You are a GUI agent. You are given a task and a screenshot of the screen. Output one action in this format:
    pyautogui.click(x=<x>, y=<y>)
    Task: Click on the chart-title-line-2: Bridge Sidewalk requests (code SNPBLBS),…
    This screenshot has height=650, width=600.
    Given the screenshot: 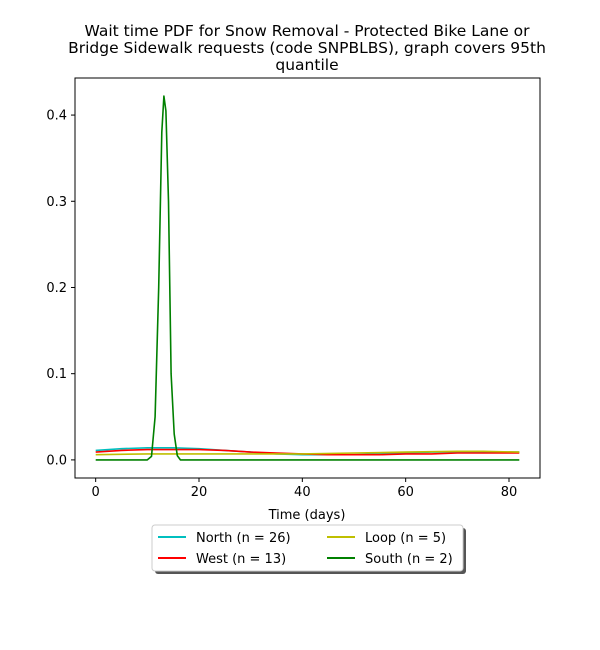 What is the action you would take?
    pyautogui.click(x=307, y=48)
    